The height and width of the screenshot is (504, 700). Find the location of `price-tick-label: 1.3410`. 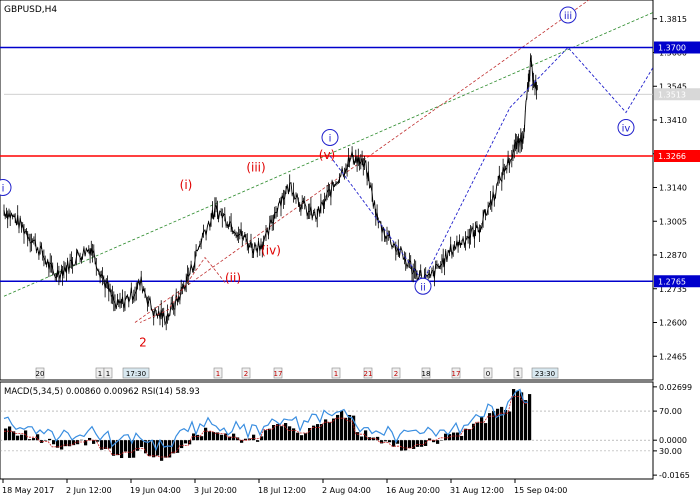

price-tick-label: 1.3410 is located at coordinates (673, 120).